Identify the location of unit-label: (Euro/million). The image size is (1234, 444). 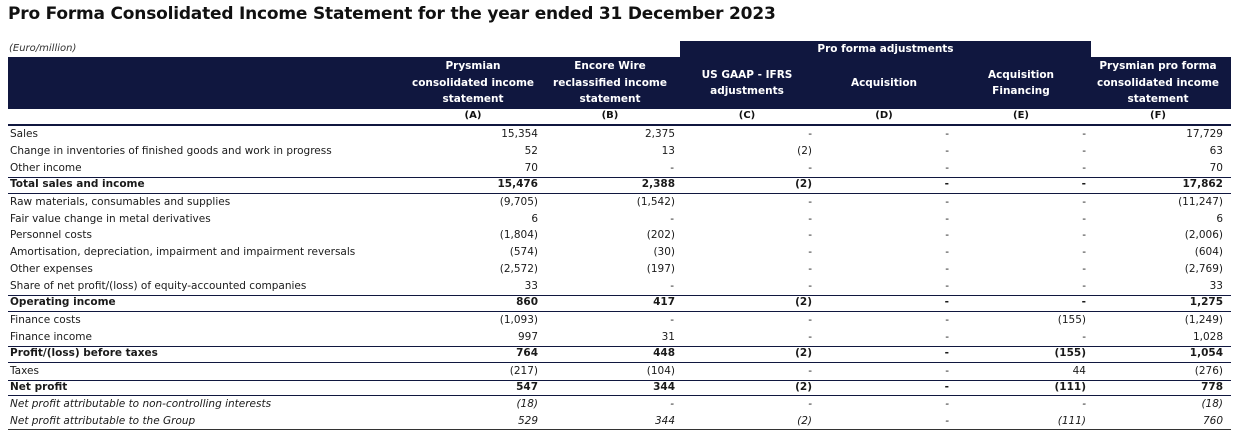
(43, 48).